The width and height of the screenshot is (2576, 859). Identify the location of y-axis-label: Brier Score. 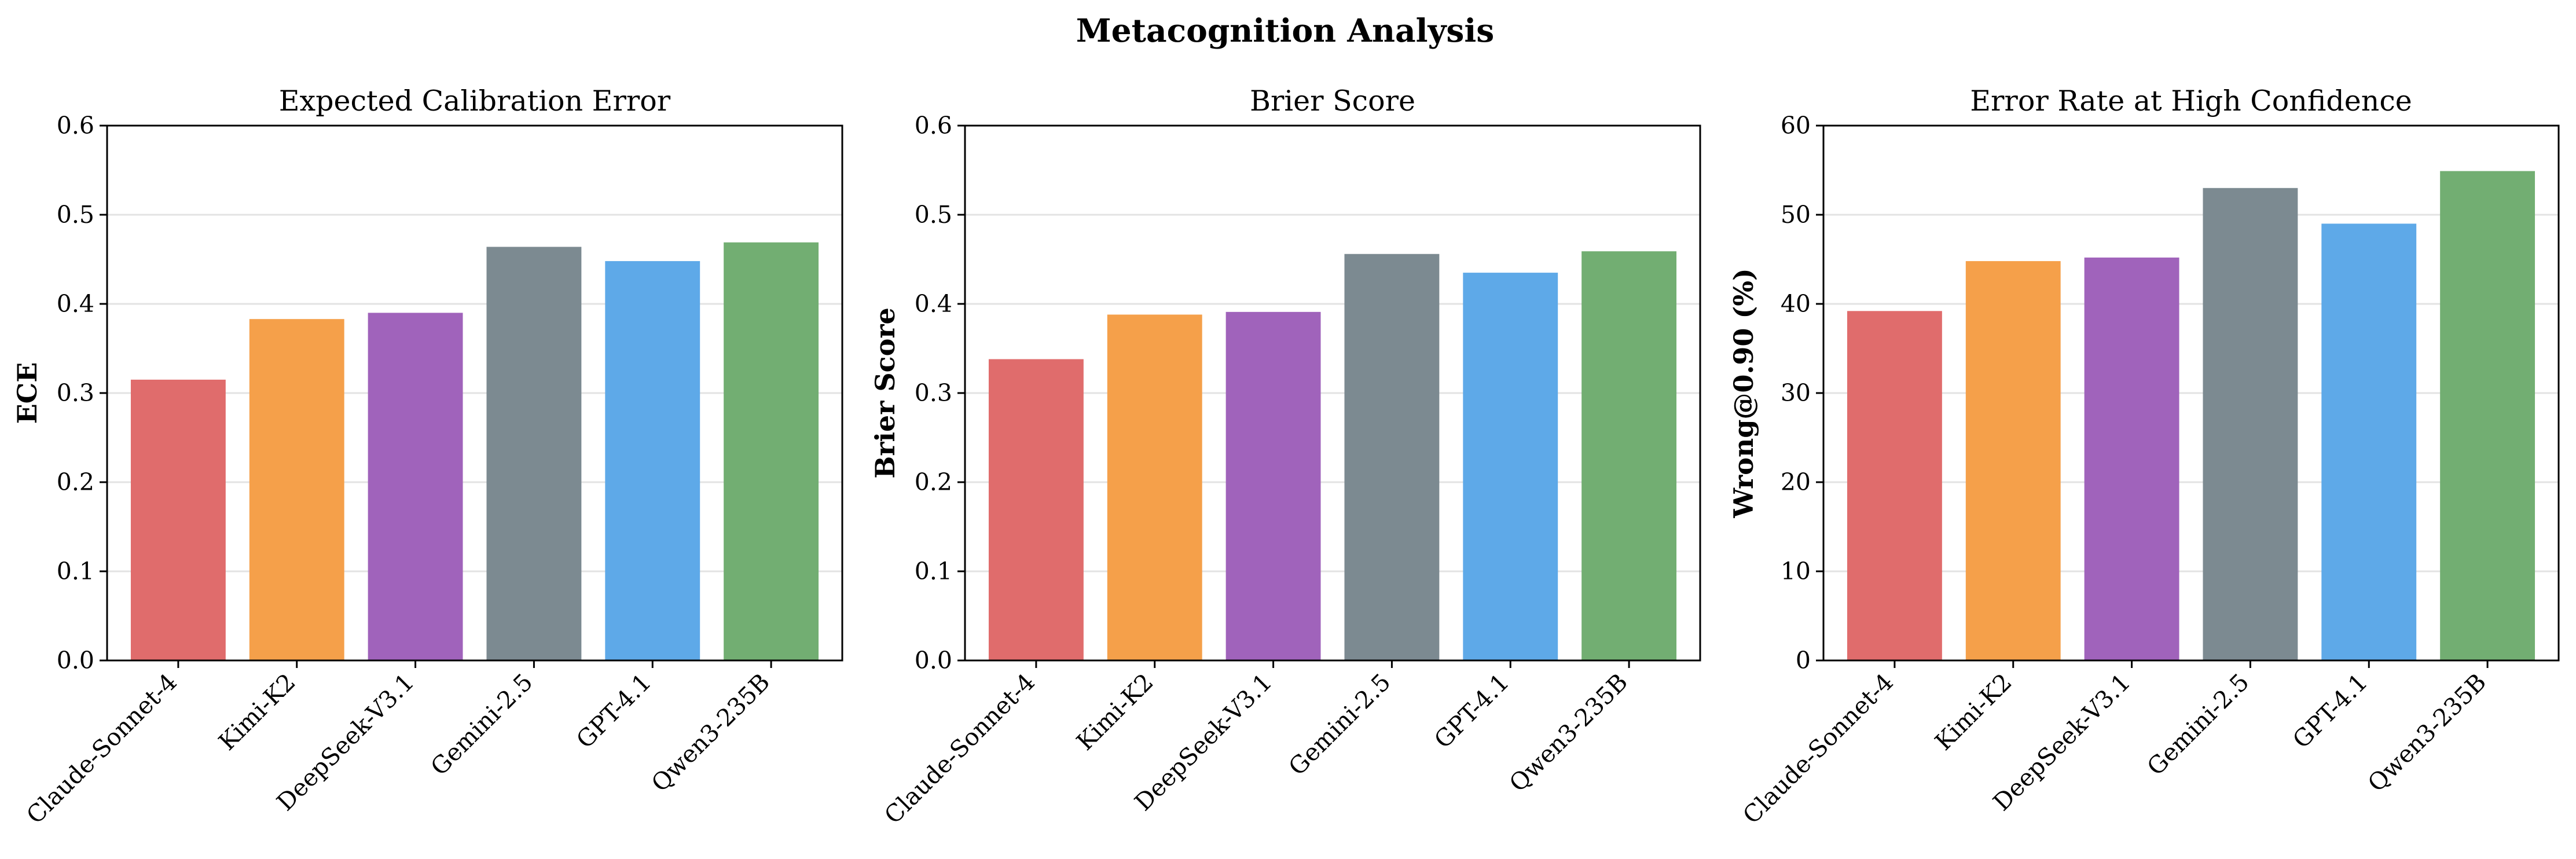
(885, 393).